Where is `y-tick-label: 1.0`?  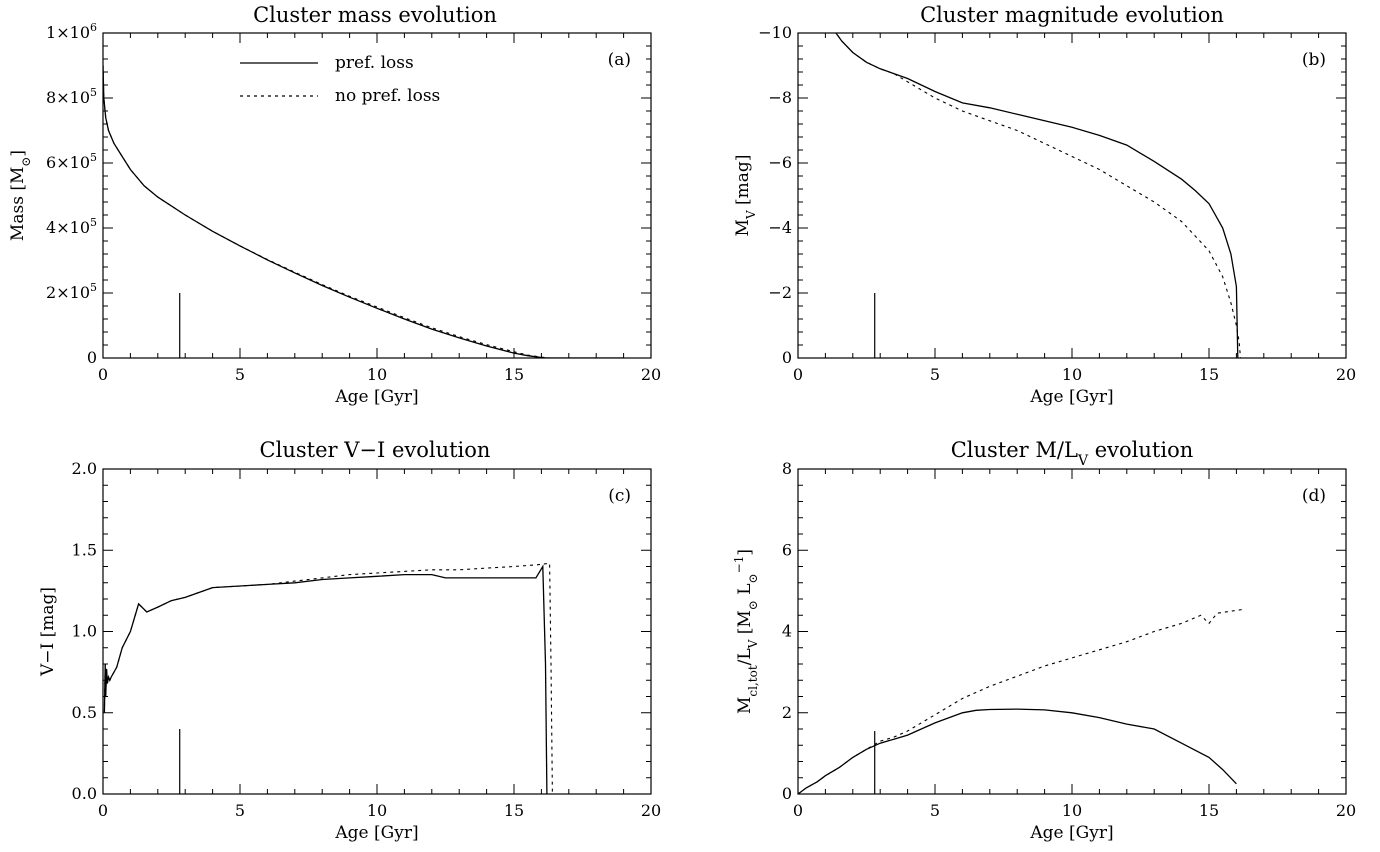 y-tick-label: 1.0 is located at coordinates (84, 631).